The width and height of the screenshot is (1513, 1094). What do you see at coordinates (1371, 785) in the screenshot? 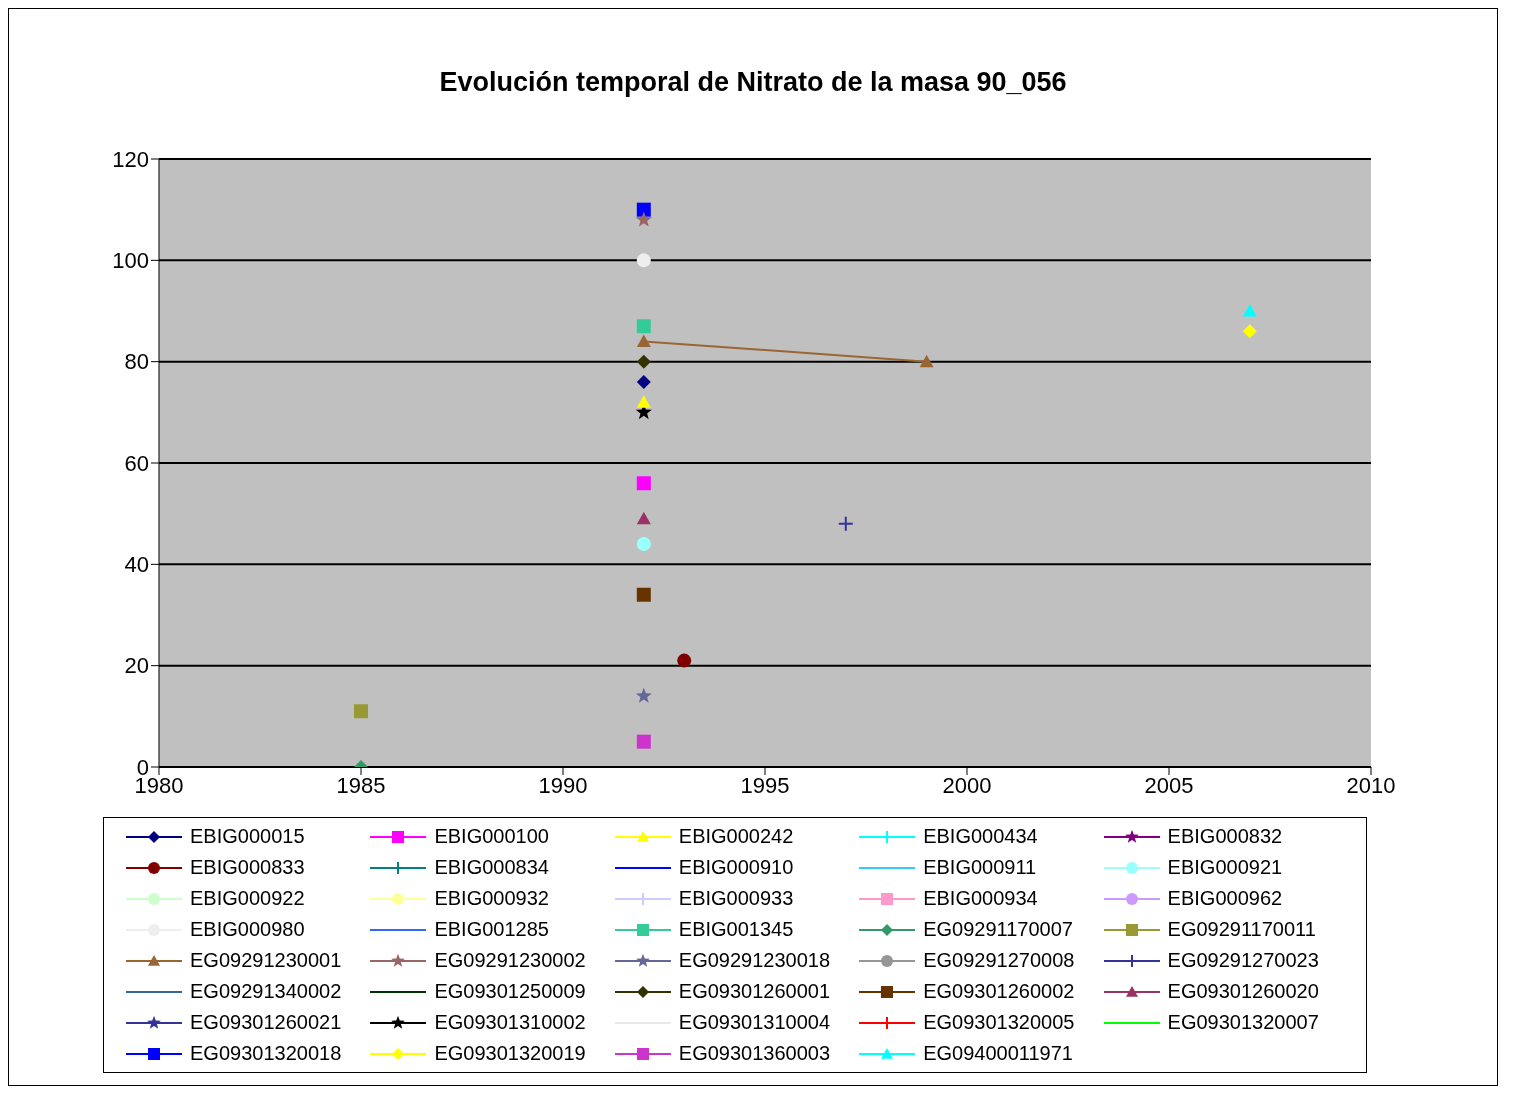
I see `x-tick-label: 2010` at bounding box center [1371, 785].